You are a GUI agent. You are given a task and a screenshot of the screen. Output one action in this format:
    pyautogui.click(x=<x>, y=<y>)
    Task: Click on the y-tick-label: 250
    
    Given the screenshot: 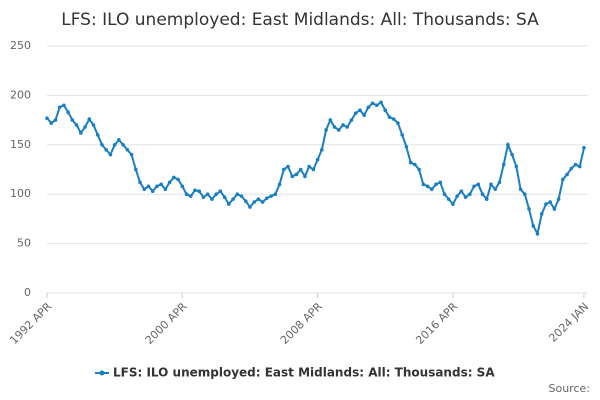 What is the action you would take?
    pyautogui.click(x=20, y=45)
    